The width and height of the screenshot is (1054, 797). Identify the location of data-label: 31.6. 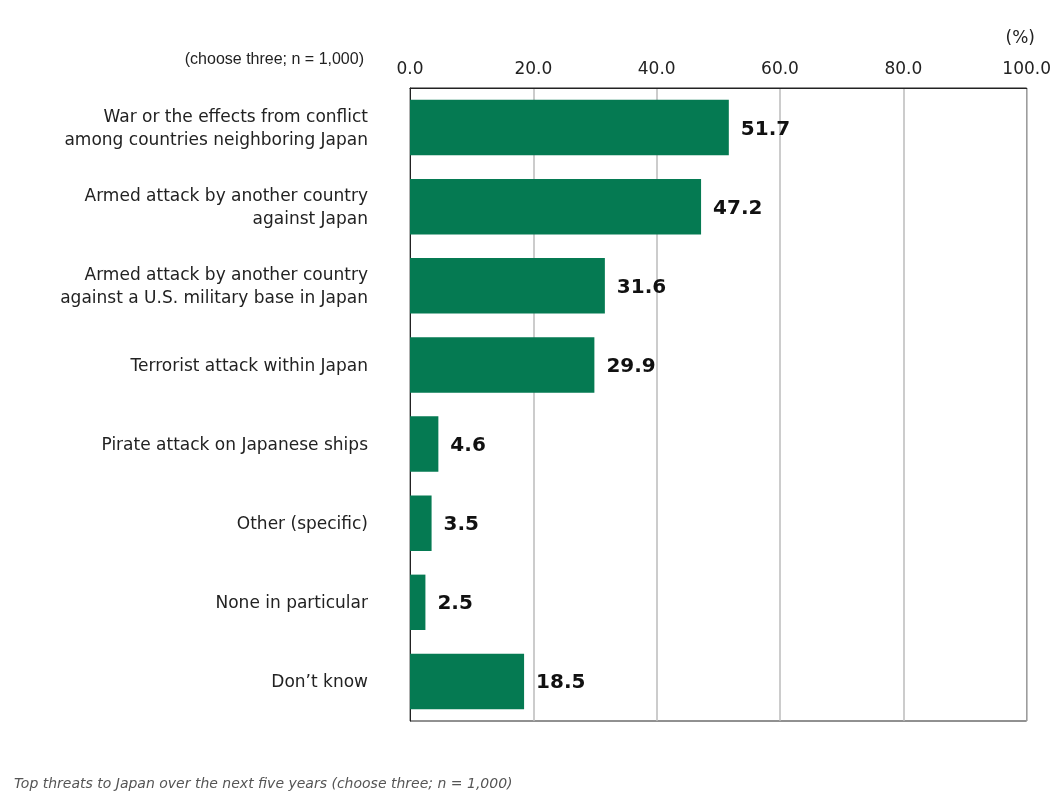
(641, 285).